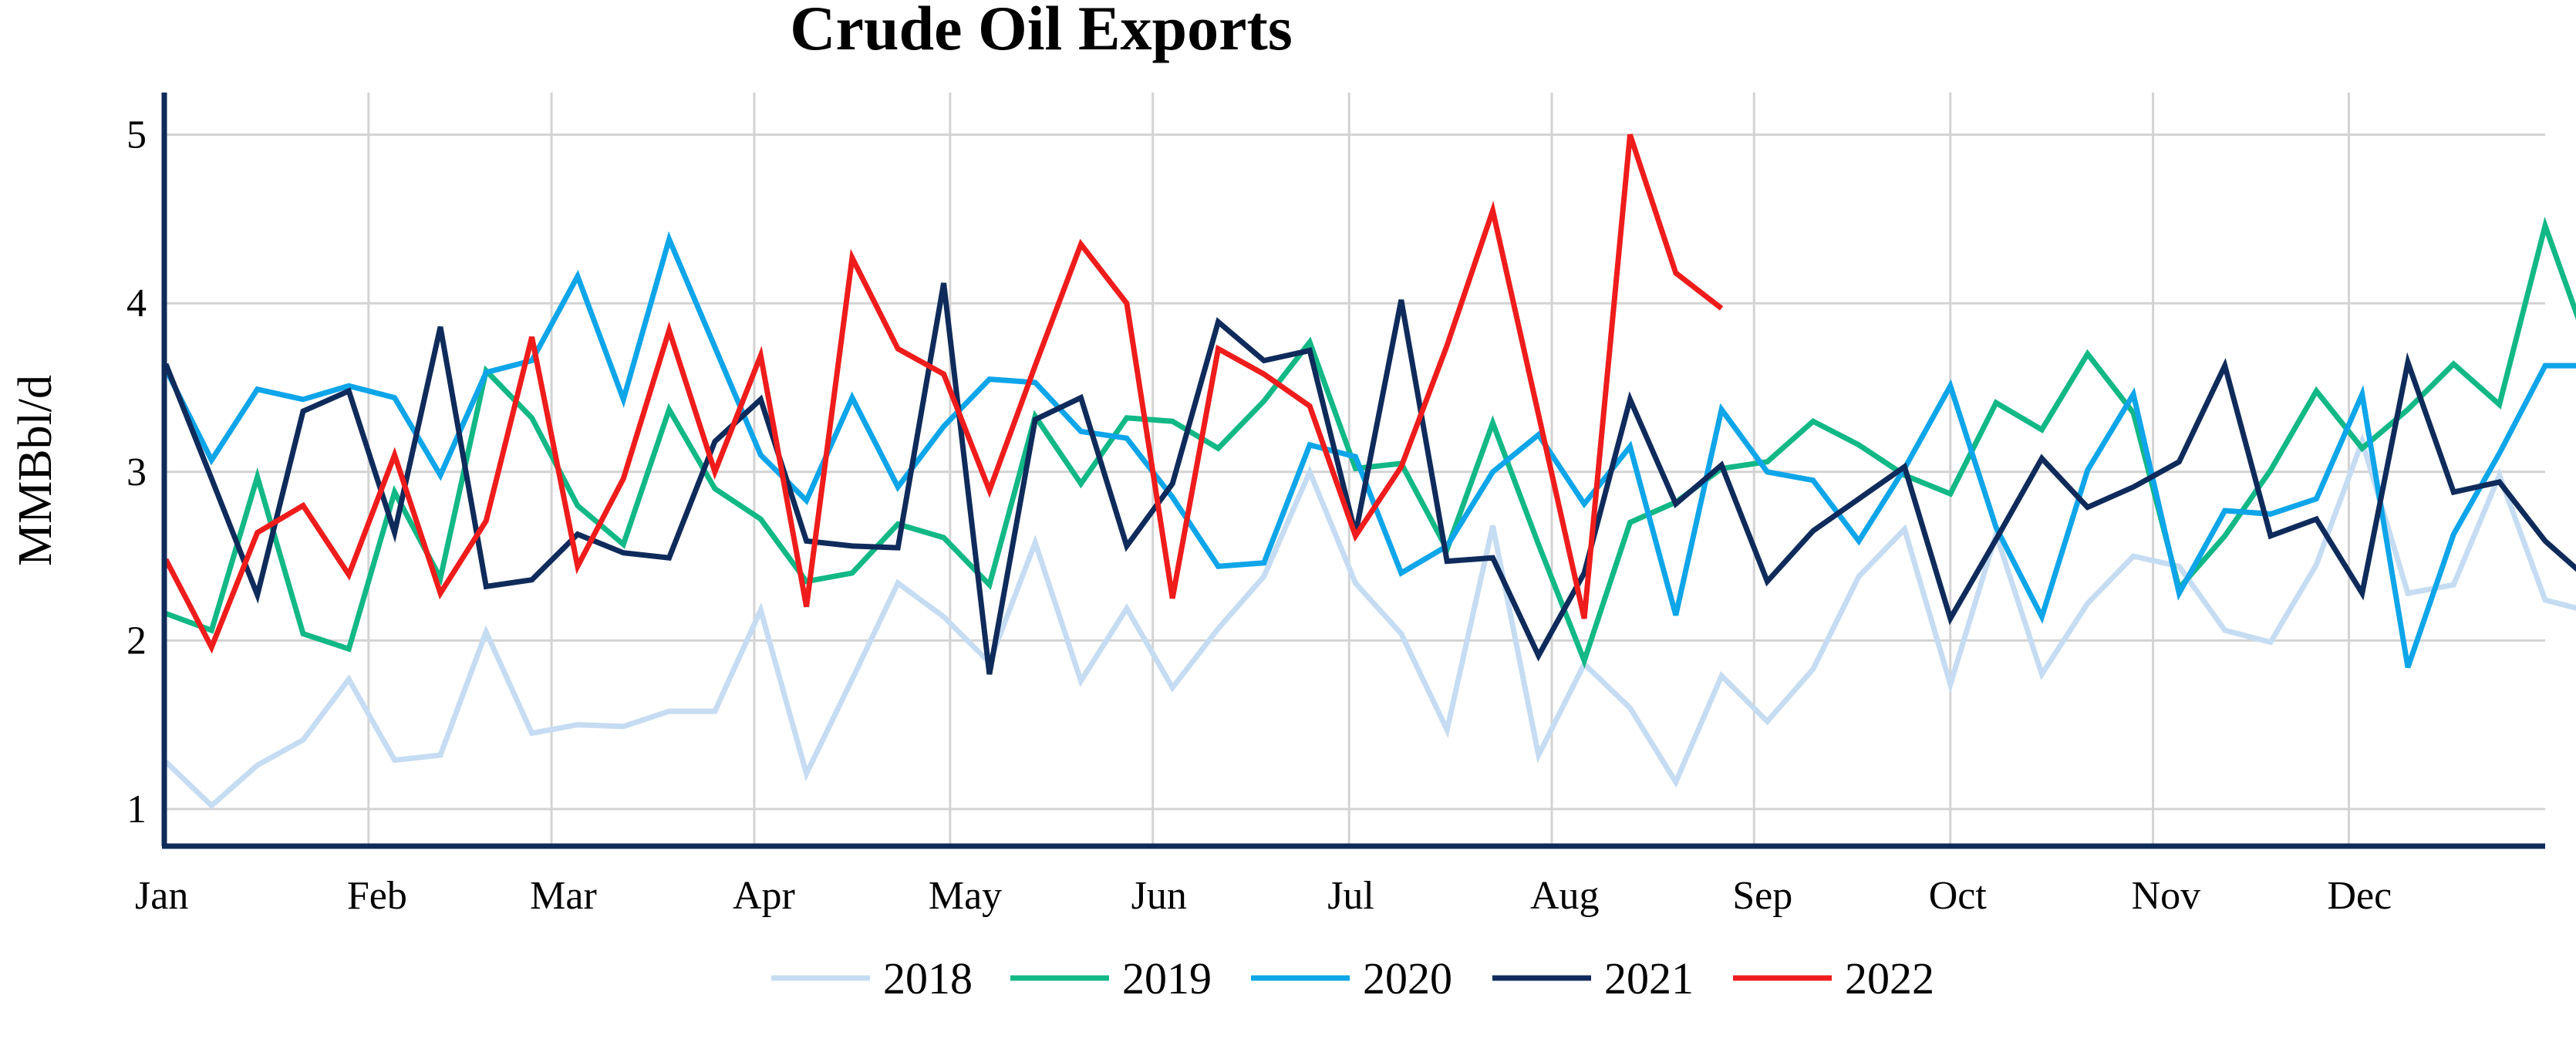 The image size is (2576, 1049). Describe the element at coordinates (136, 641) in the screenshot. I see `y-tick-label: 2` at that location.